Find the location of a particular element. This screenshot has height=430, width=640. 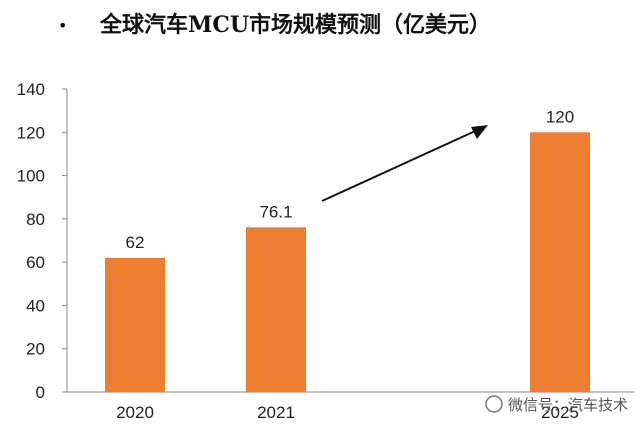

y-tick-label: 120 is located at coordinates (31, 132).